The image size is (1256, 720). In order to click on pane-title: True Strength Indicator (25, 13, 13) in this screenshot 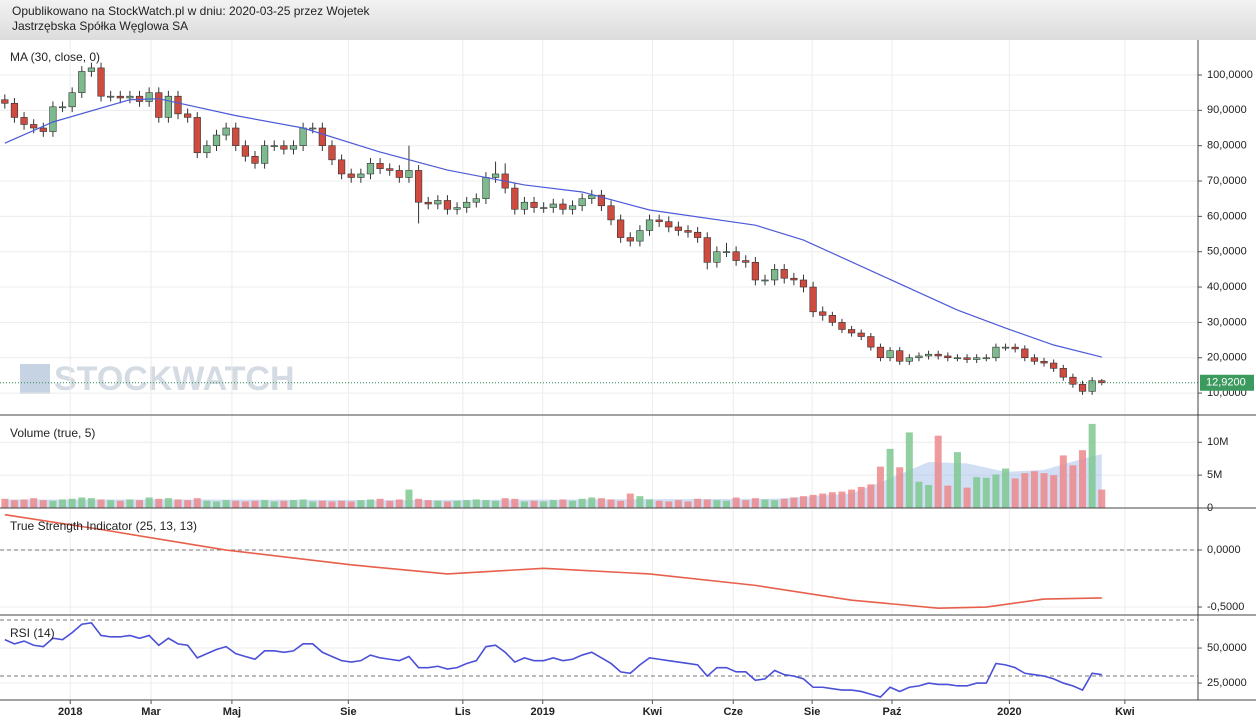, I will do `click(103, 526)`.